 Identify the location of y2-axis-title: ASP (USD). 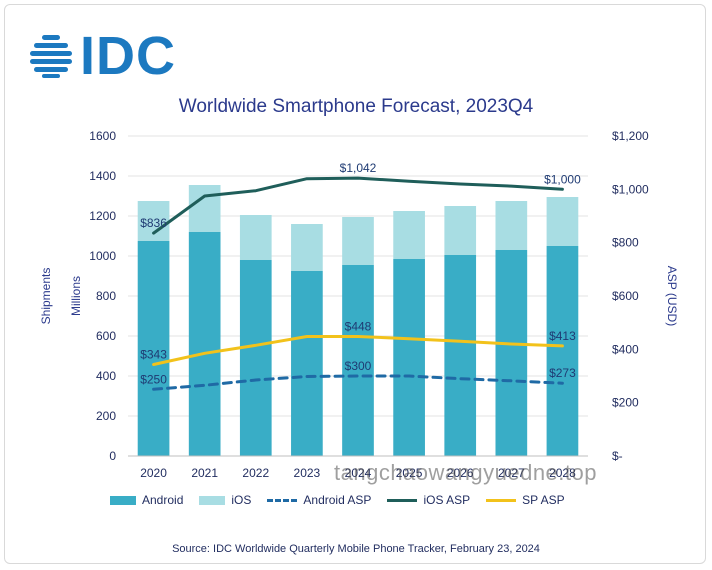
(672, 296).